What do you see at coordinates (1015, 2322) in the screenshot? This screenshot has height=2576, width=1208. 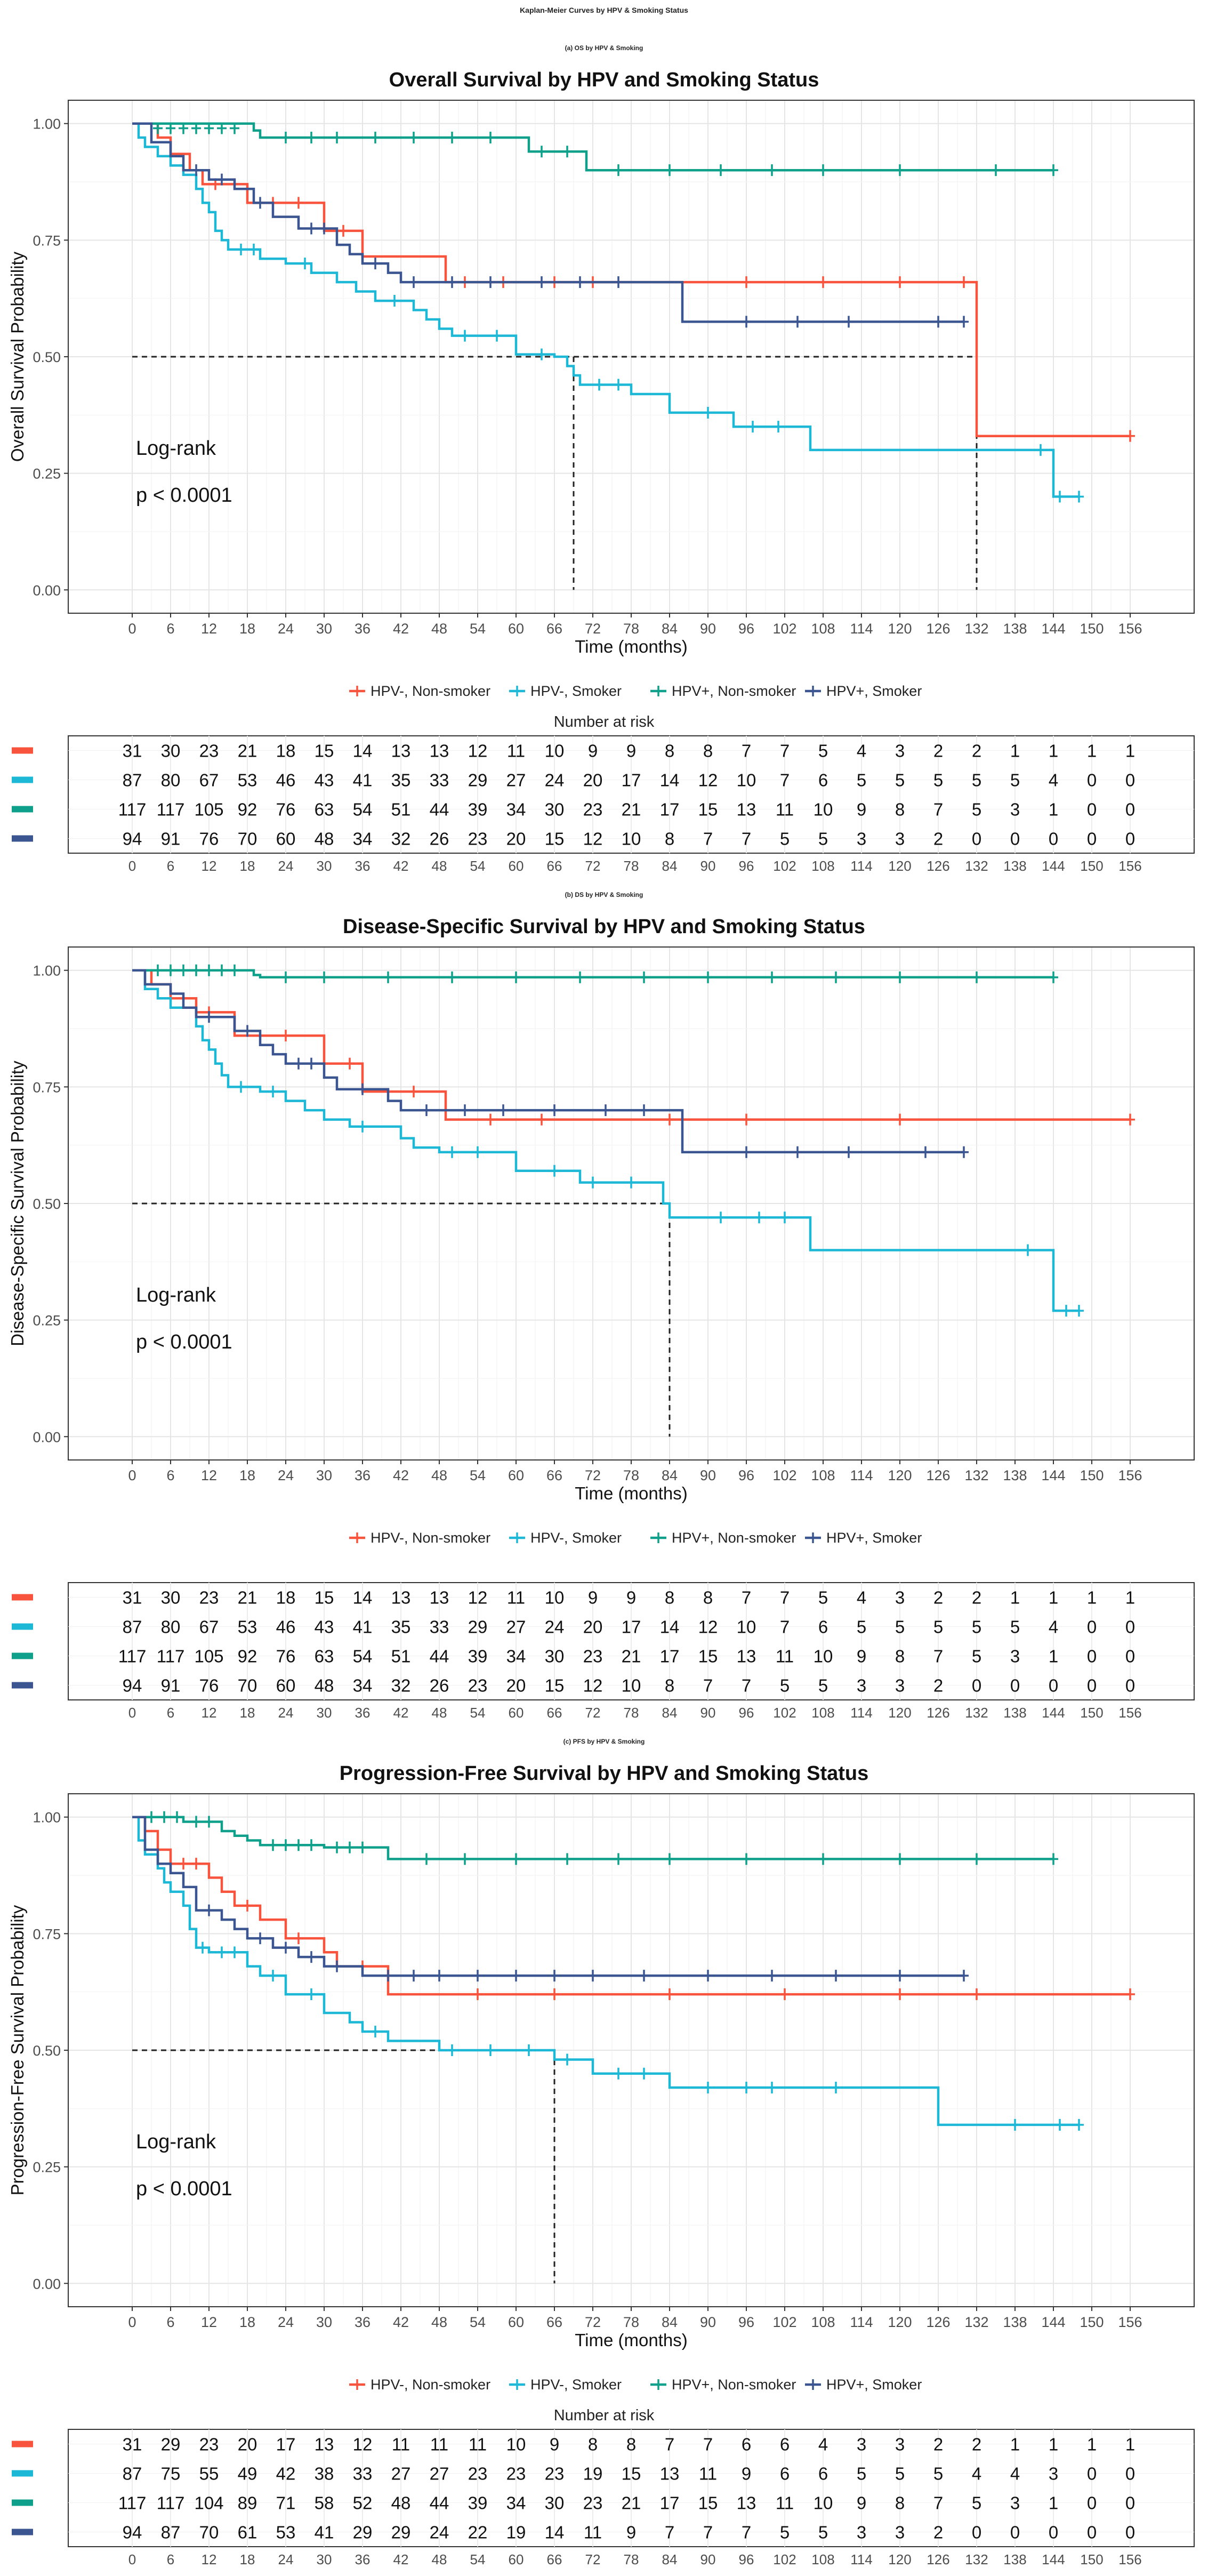 I see `x-tick-label: 138` at bounding box center [1015, 2322].